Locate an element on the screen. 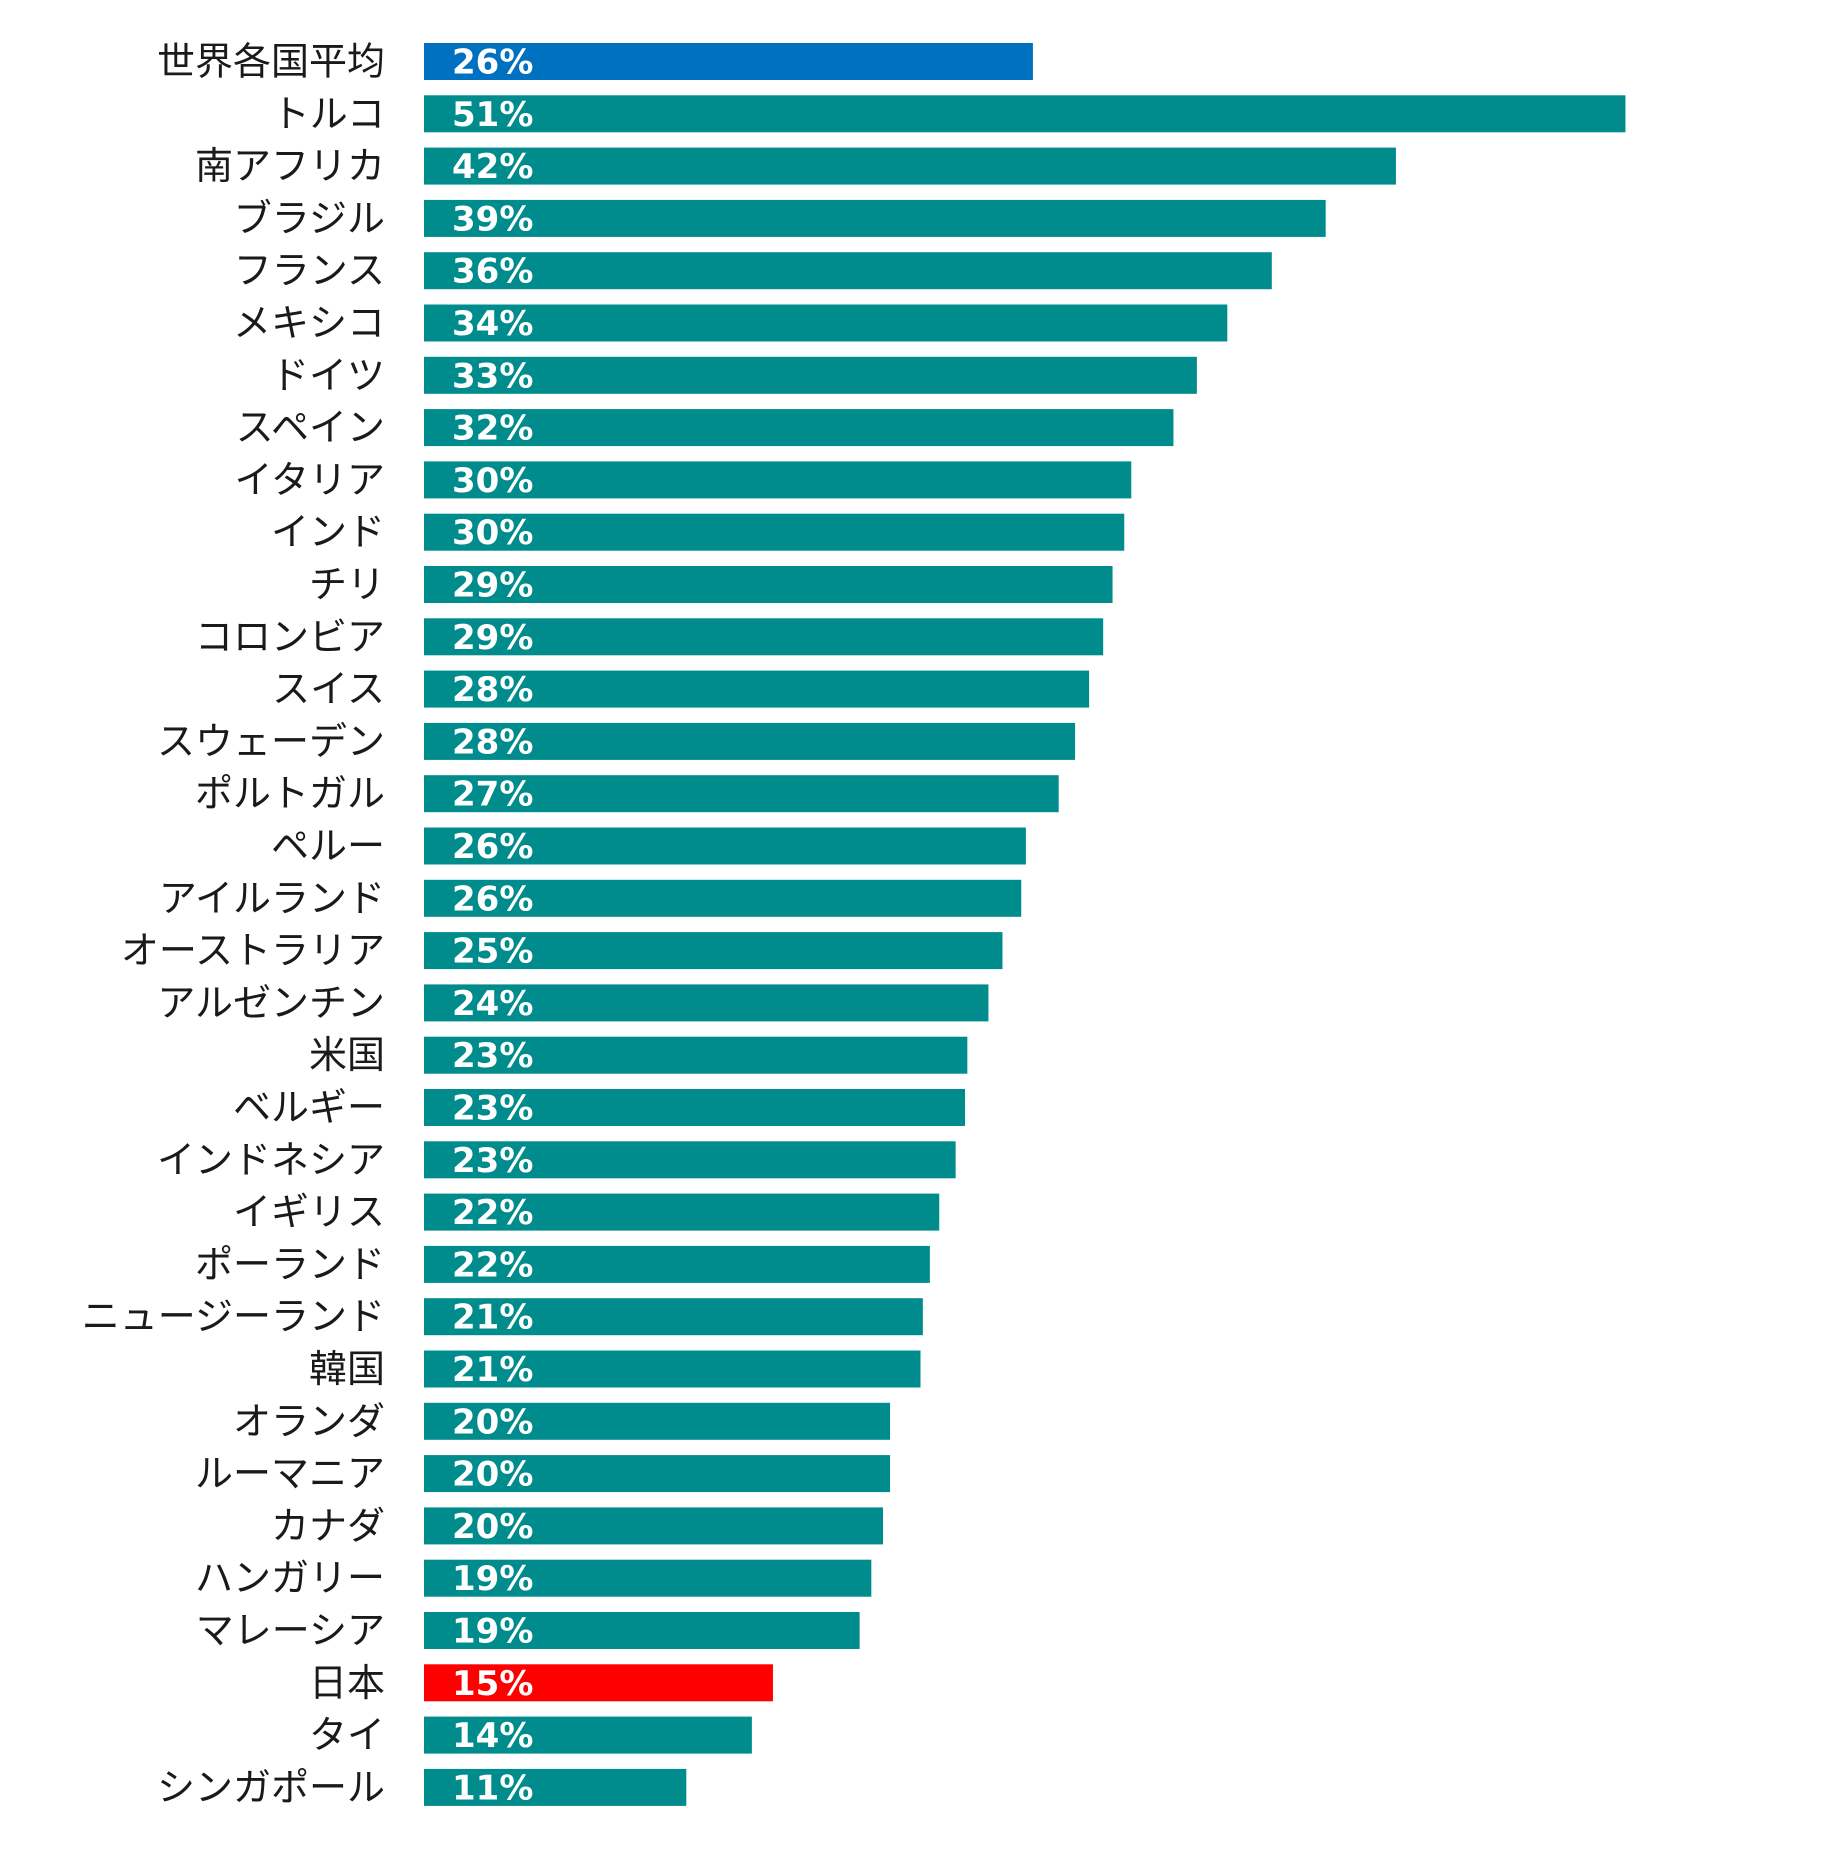 This screenshot has width=1835, height=1866. value-label-29: 19% is located at coordinates (492, 1579).